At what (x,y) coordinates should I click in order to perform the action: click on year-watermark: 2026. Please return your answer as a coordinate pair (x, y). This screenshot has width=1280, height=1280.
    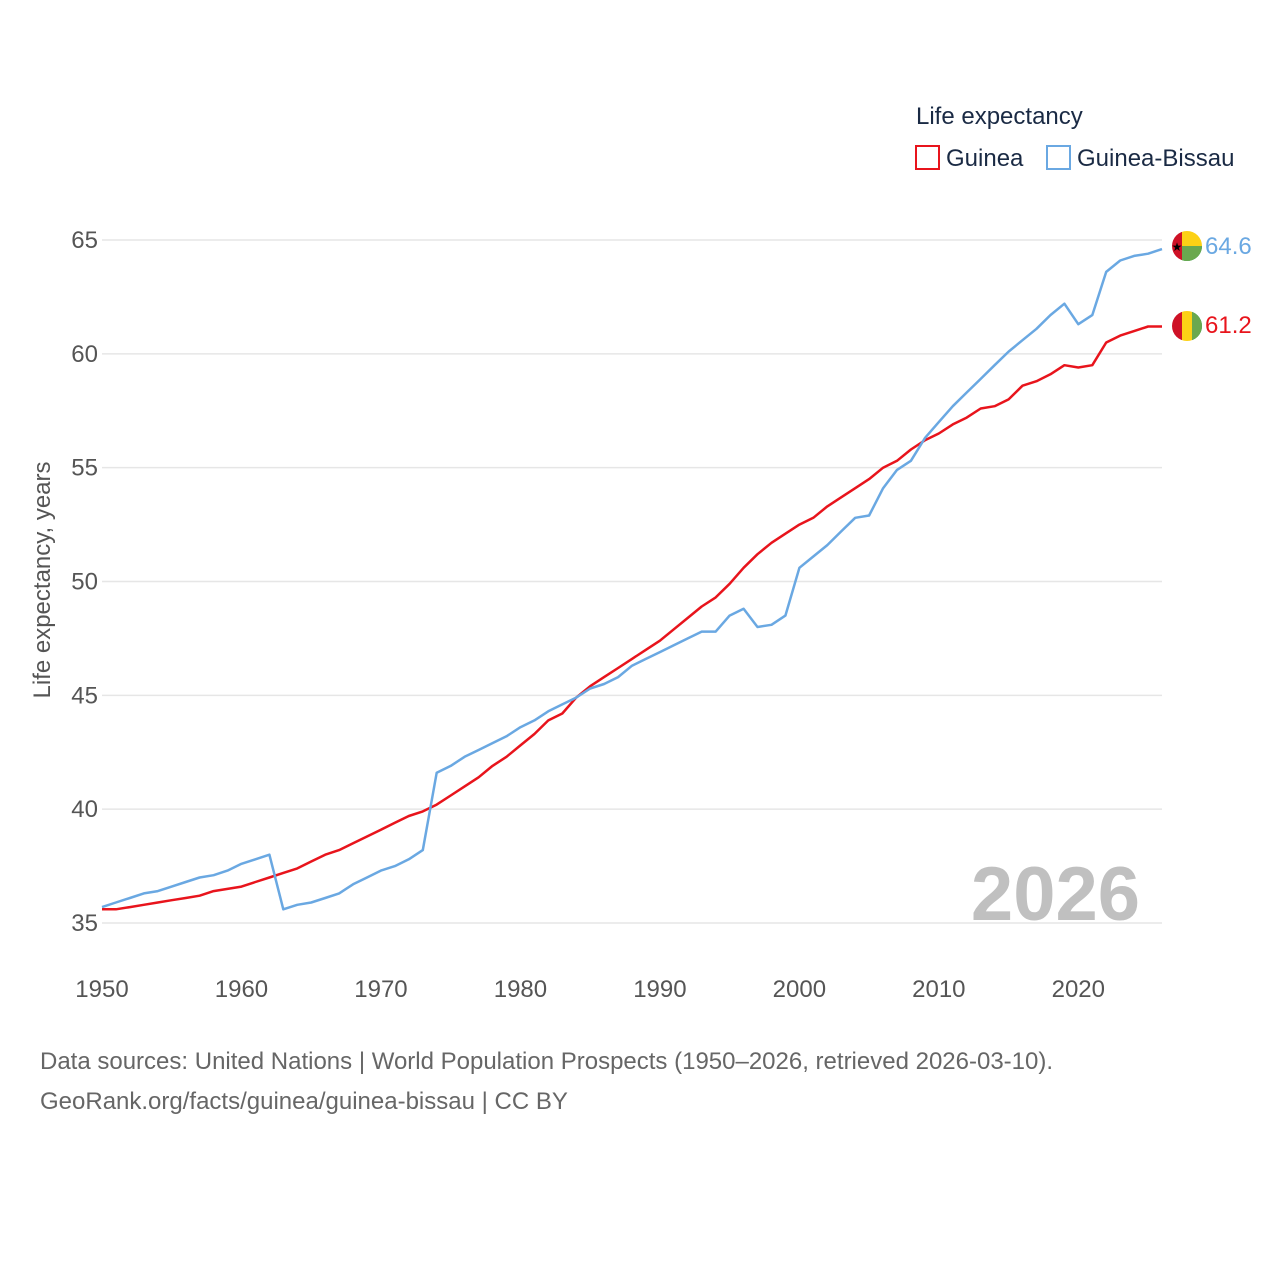
    Looking at the image, I should click on (1055, 894).